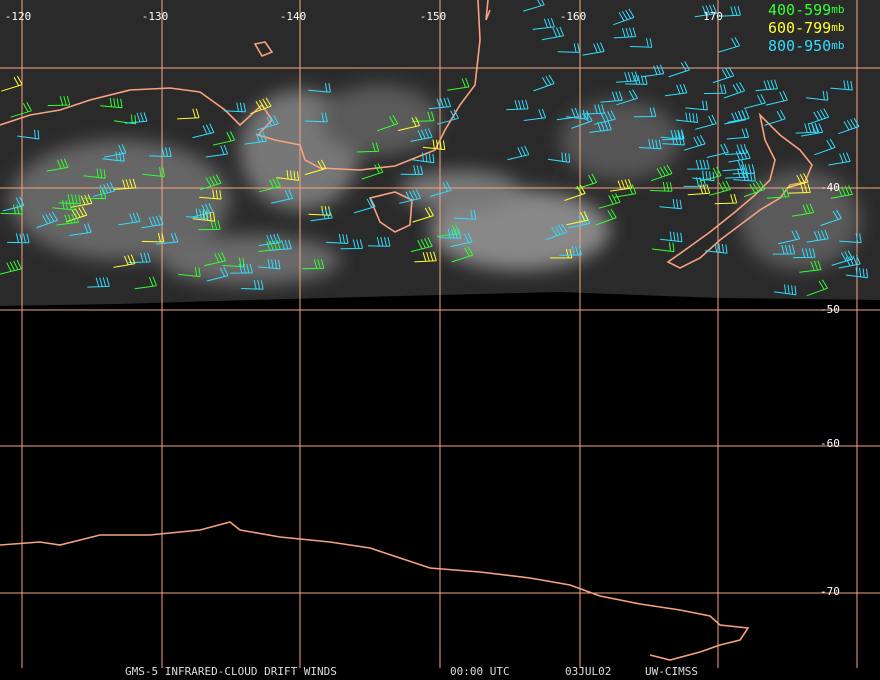  Describe the element at coordinates (799, 10) in the screenshot. I see `legend-range: 400-599` at that location.